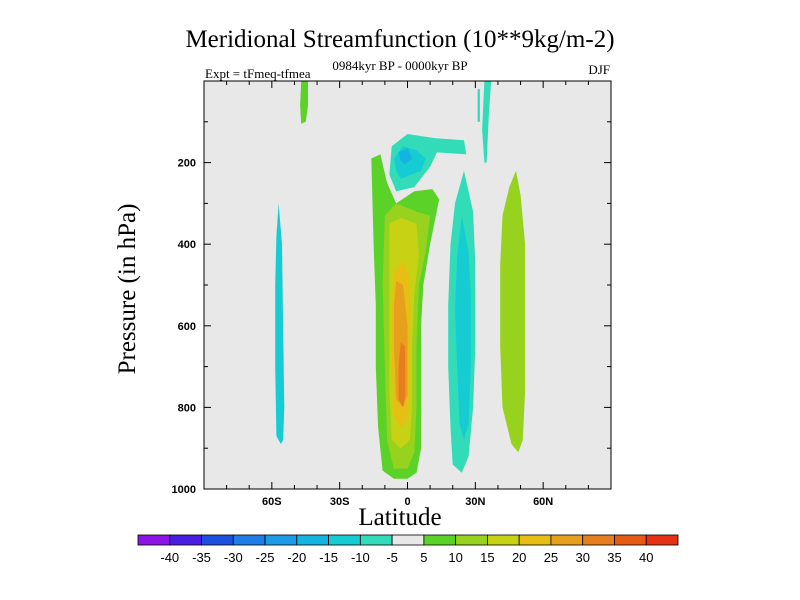 The height and width of the screenshot is (600, 800). What do you see at coordinates (478, 105) in the screenshot?
I see `contour-cell-30N-top-sliver` at bounding box center [478, 105].